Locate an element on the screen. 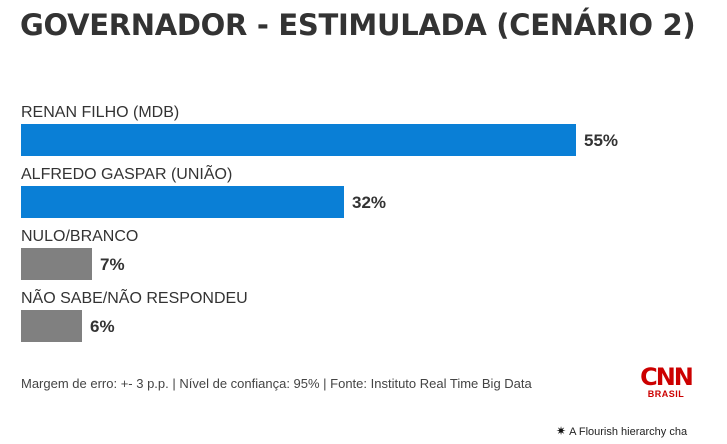  cnn-brasil-logo: CNN BRASIL is located at coordinates (667, 383).